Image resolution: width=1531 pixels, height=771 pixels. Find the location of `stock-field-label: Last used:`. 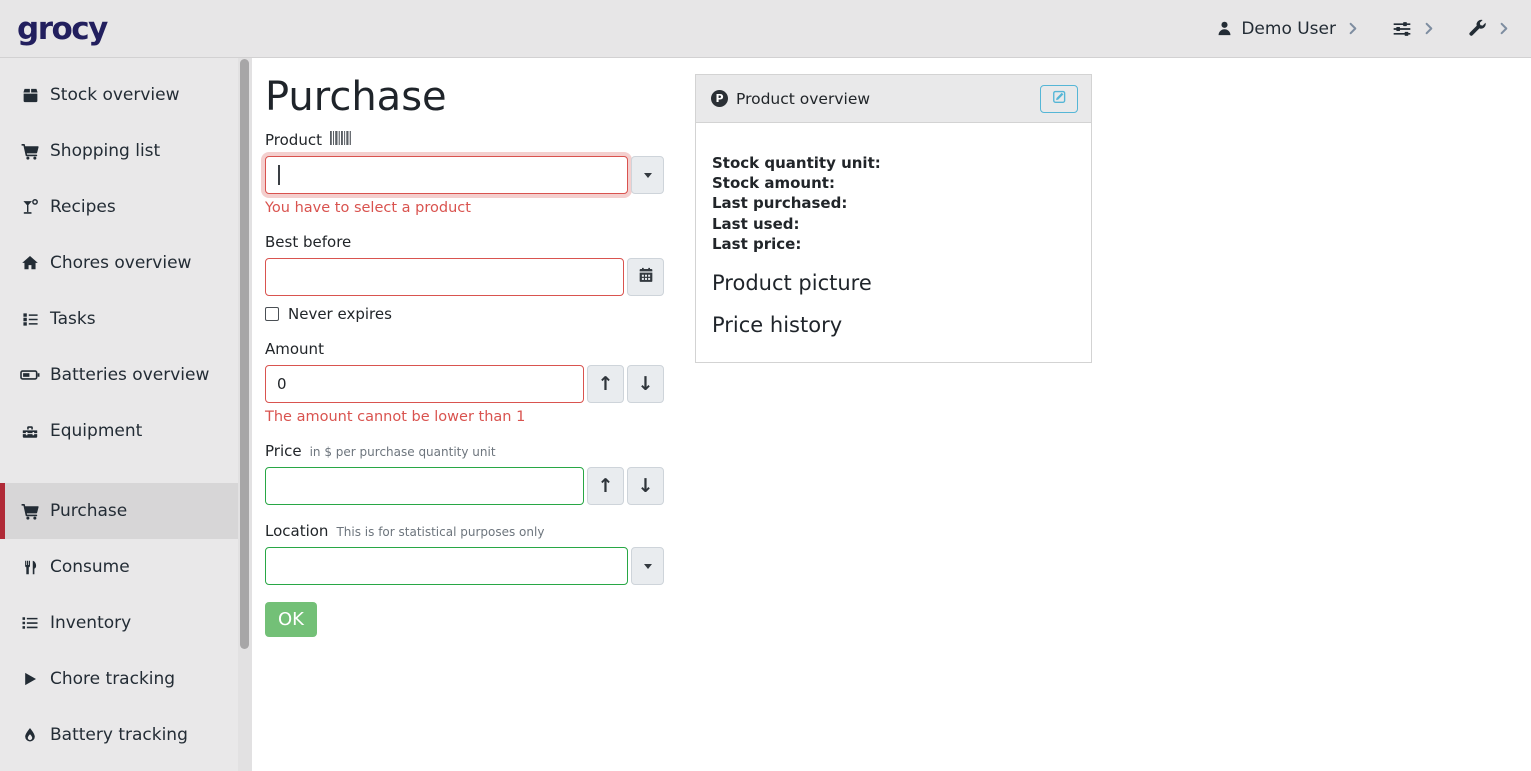

stock-field-label: Last used: is located at coordinates (756, 223).